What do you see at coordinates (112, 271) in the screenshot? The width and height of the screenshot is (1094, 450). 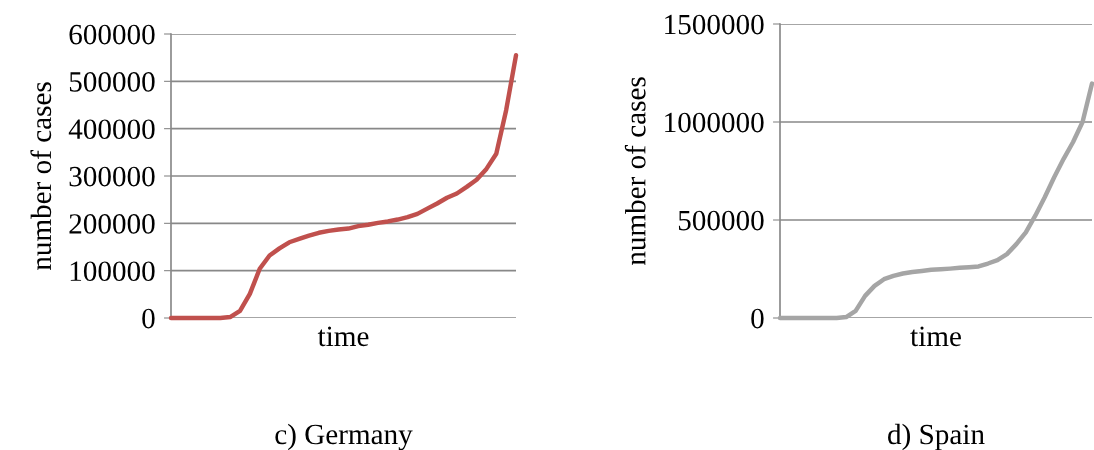 I see `y-tick-label: 100000` at bounding box center [112, 271].